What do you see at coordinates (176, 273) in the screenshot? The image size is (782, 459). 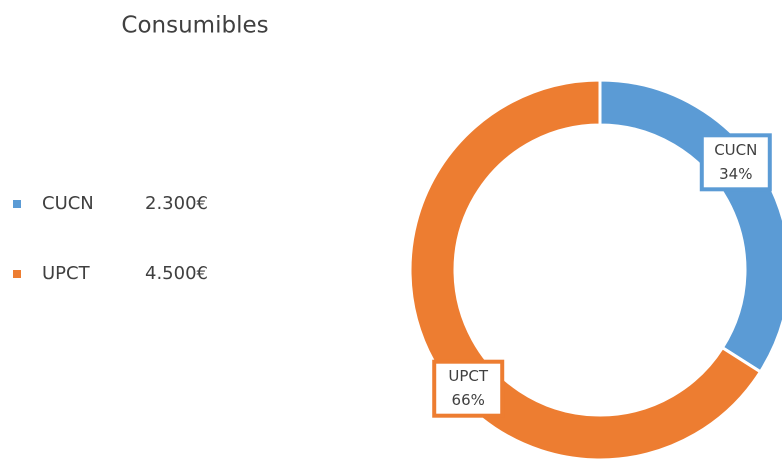 I see `legend-amount: 4.500€` at bounding box center [176, 273].